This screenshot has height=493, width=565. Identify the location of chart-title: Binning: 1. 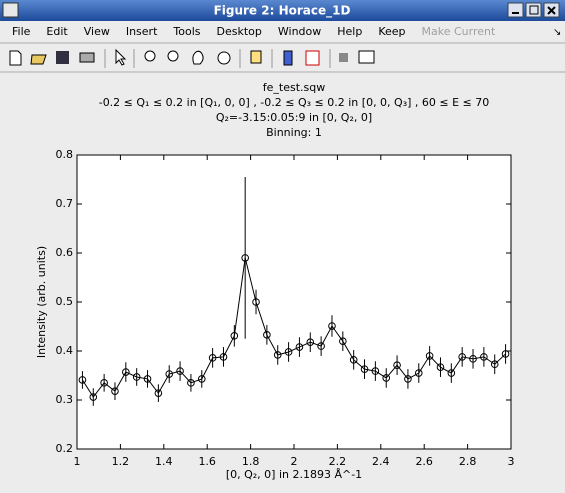
(294, 132).